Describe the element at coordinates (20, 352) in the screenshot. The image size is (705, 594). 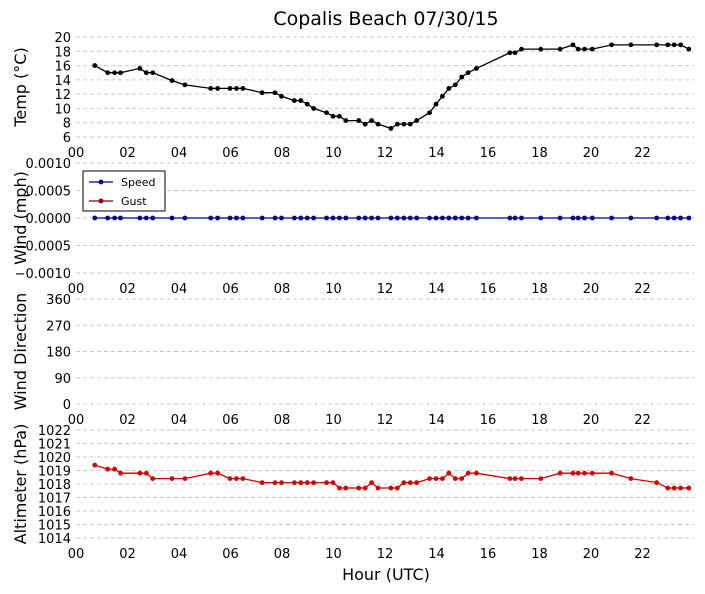
I see `y-axis-label: Wind Direction` at that location.